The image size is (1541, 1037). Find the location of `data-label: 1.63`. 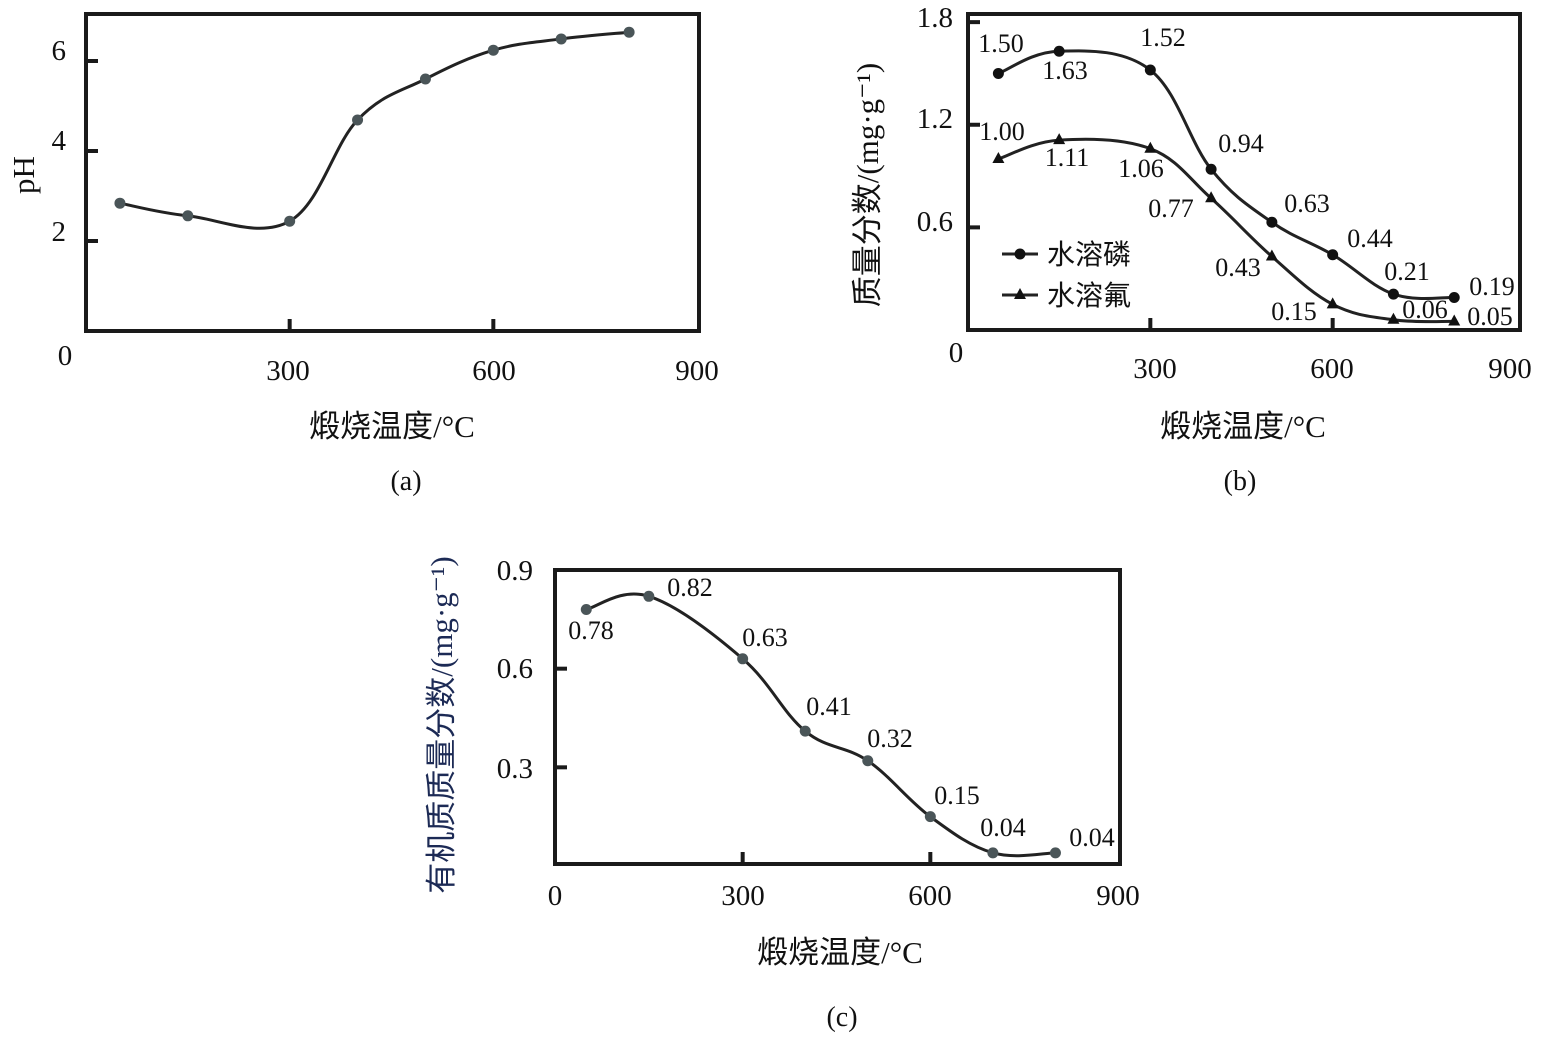

data-label: 1.63 is located at coordinates (1065, 70).